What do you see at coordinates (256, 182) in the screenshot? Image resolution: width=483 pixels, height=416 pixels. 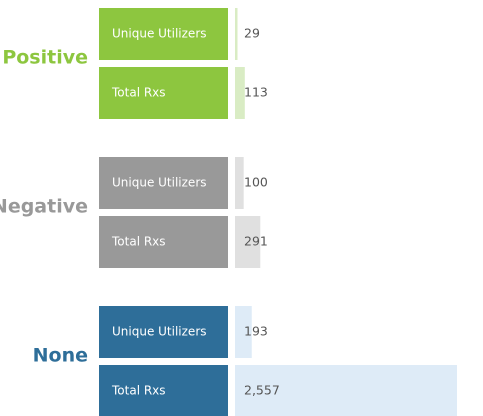 I see `value-label: 100` at bounding box center [256, 182].